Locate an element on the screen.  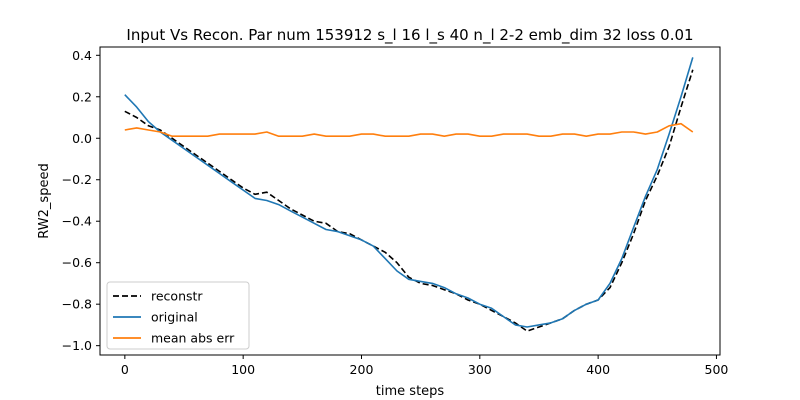
y-tick-label: −0.2 is located at coordinates (77, 179).